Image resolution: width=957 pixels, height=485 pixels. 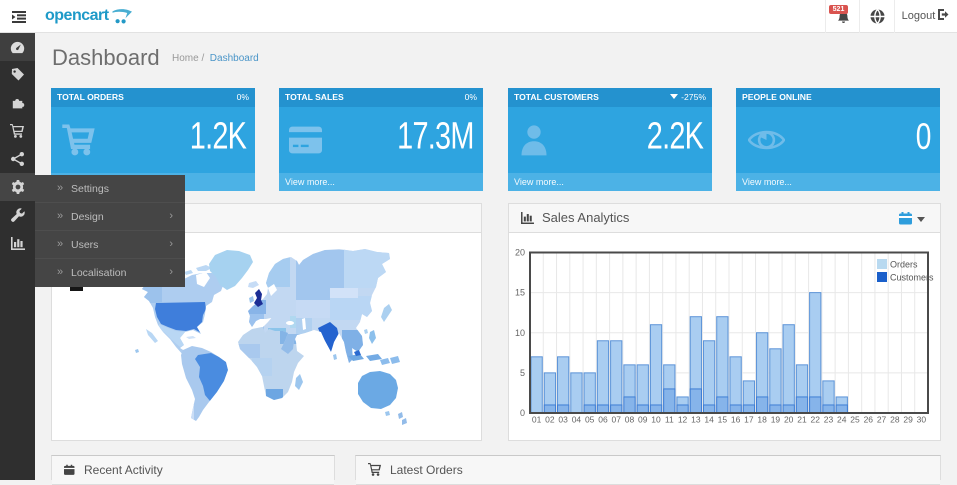 I want to click on svg-text: 06, so click(x=603, y=420).